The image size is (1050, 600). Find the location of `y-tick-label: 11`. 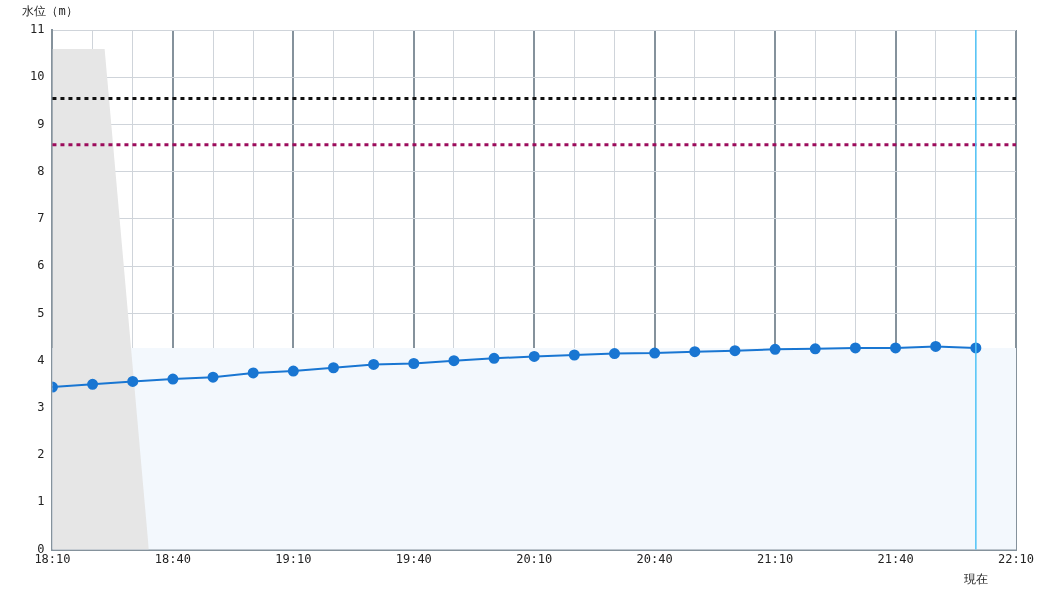

y-tick-label: 11 is located at coordinates (37, 29).